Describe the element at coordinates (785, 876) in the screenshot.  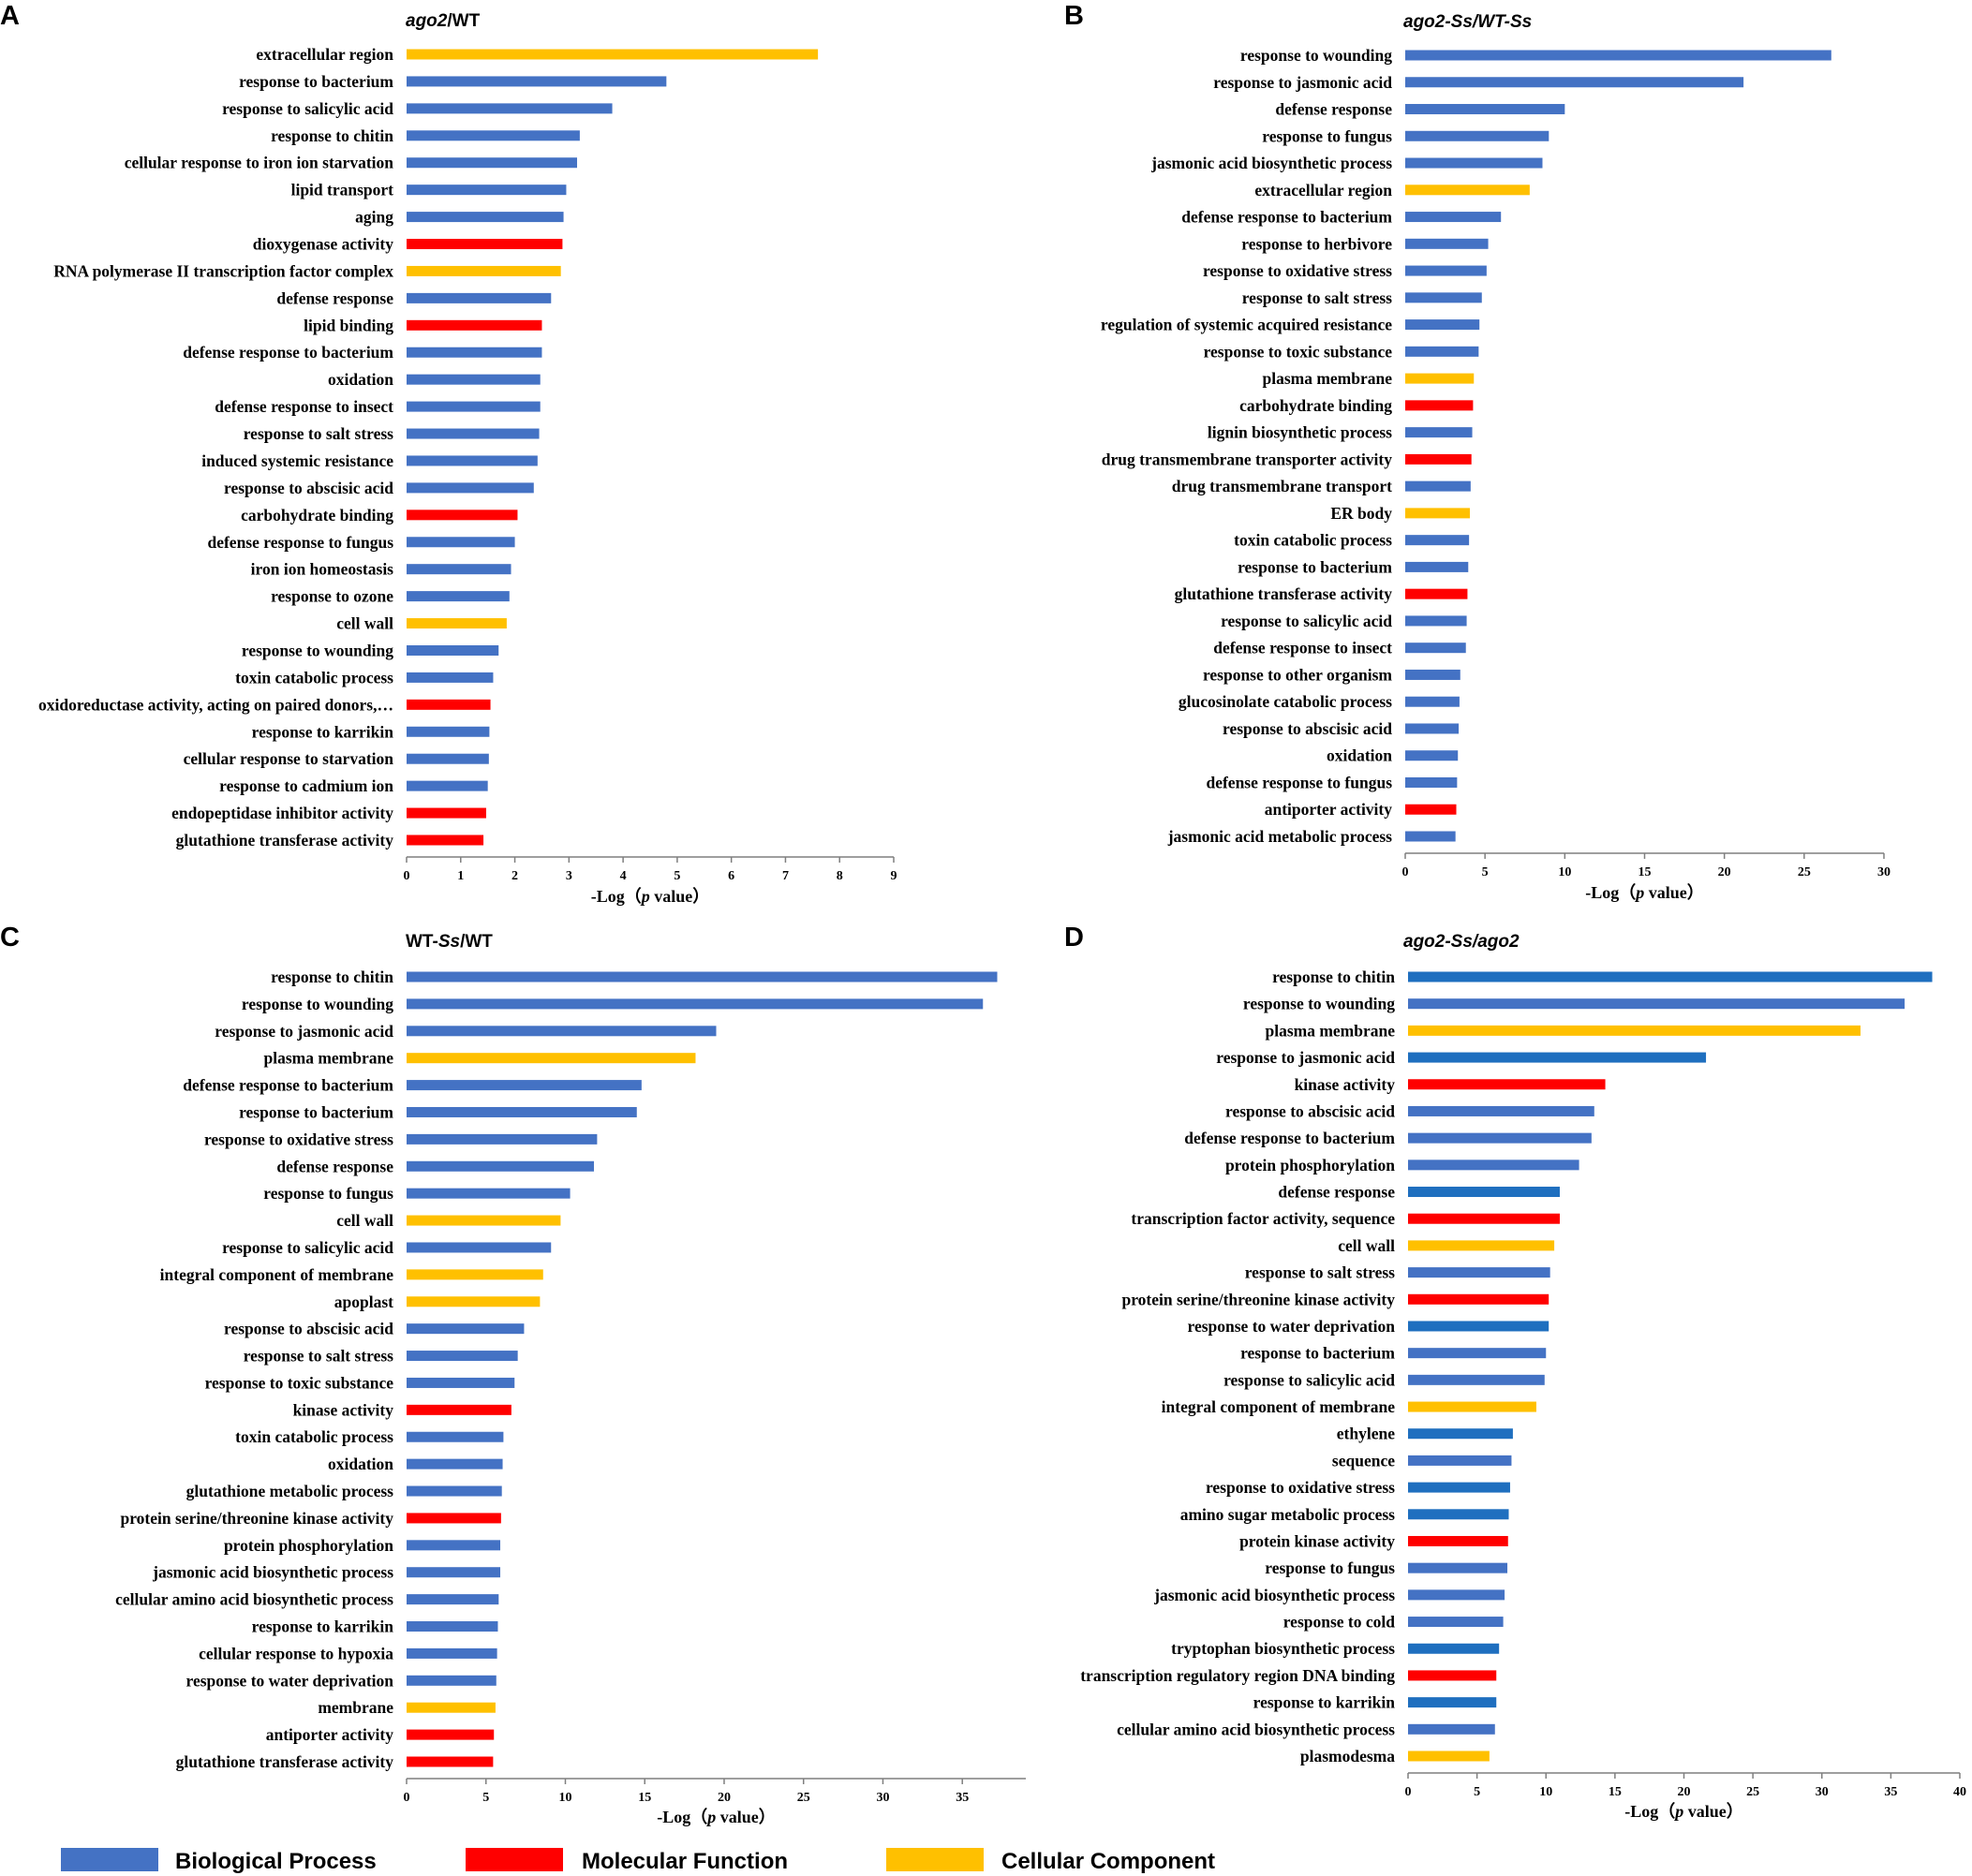
I see `x-tick-label: 7` at that location.